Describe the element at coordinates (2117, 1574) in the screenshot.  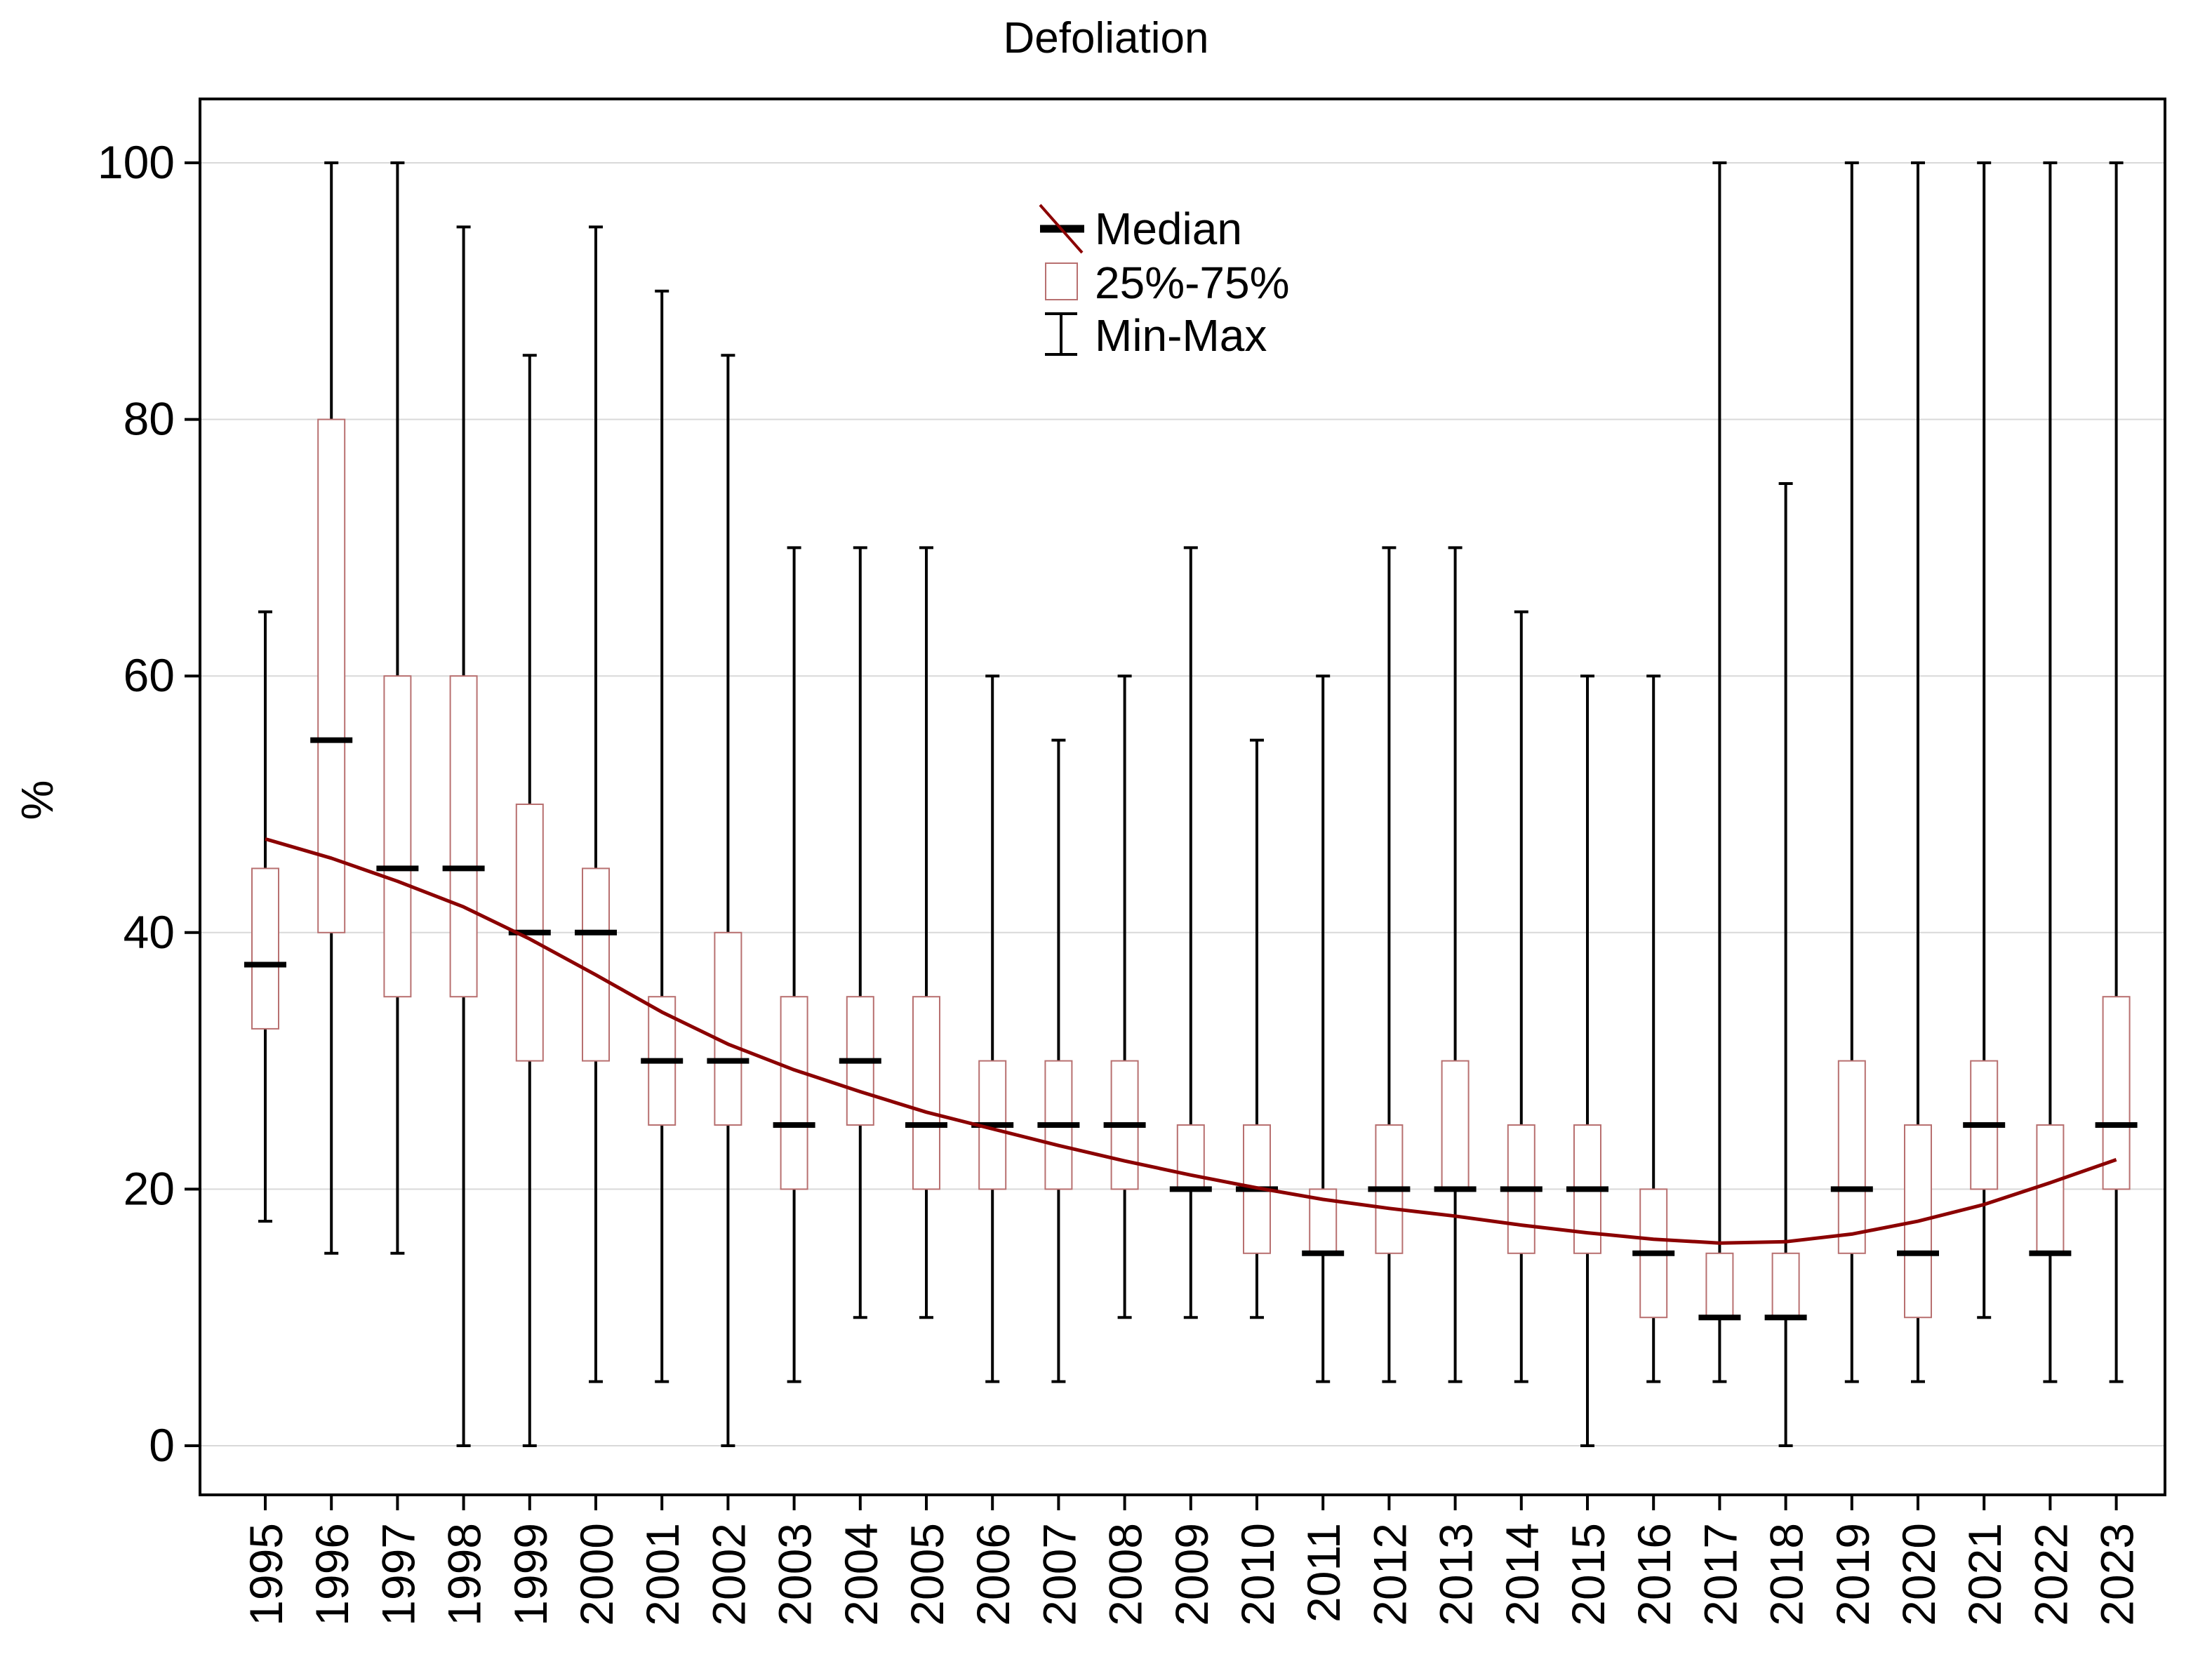
I see `x-tick-label: 2023` at that location.